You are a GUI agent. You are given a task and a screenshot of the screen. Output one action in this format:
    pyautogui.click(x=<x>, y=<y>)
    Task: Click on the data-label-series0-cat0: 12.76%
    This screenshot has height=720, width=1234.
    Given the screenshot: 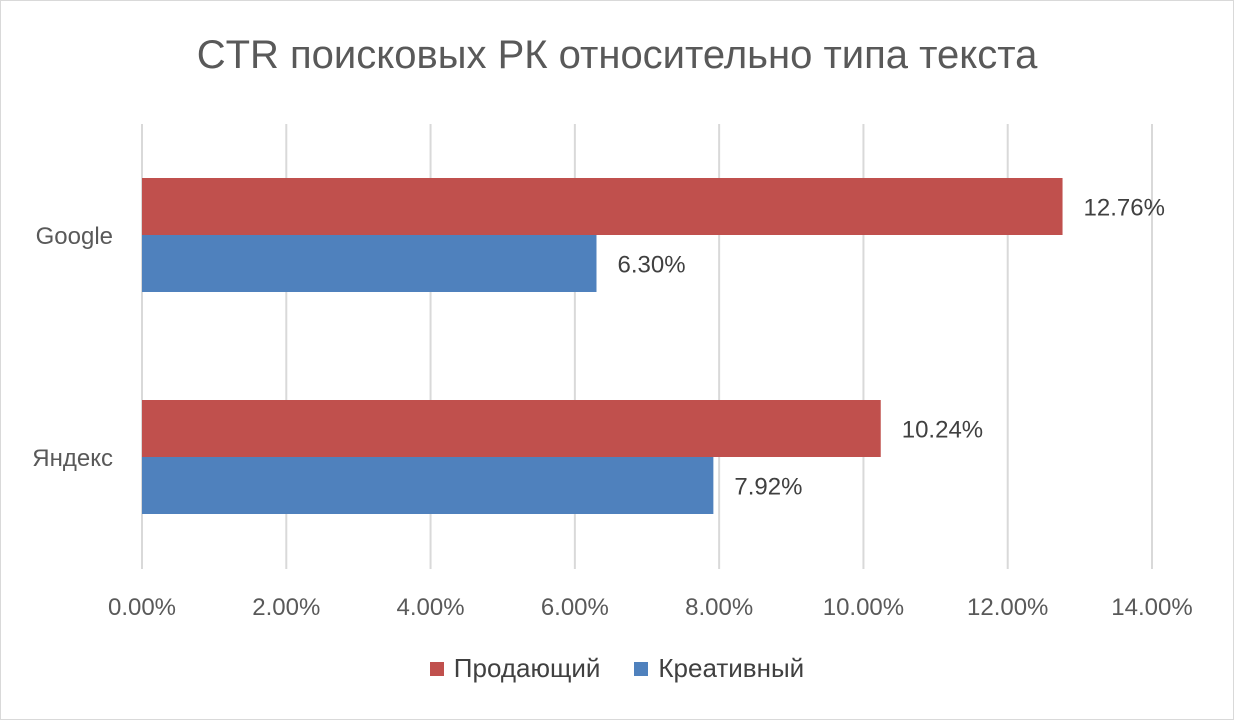 What is the action you would take?
    pyautogui.click(x=1124, y=208)
    